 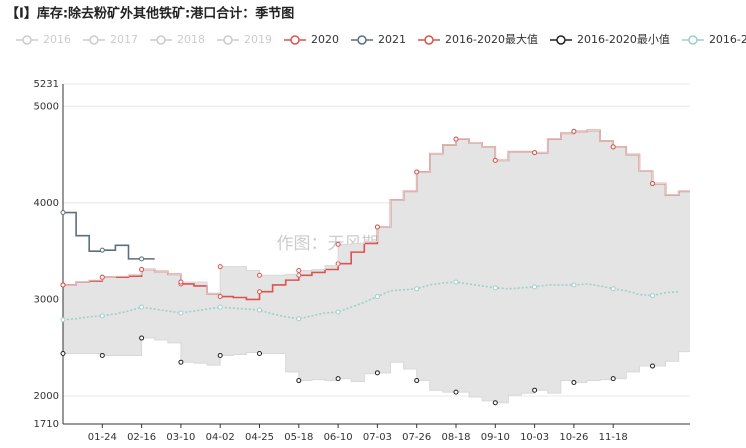 What do you see at coordinates (258, 39) in the screenshot?
I see `legend-label: 2019` at bounding box center [258, 39].